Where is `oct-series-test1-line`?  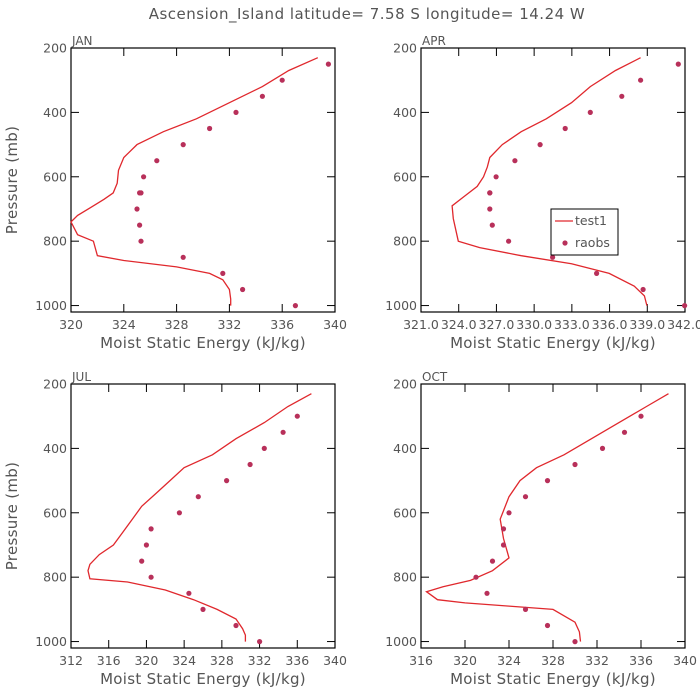
oct-series-test1-line is located at coordinates (547, 517).